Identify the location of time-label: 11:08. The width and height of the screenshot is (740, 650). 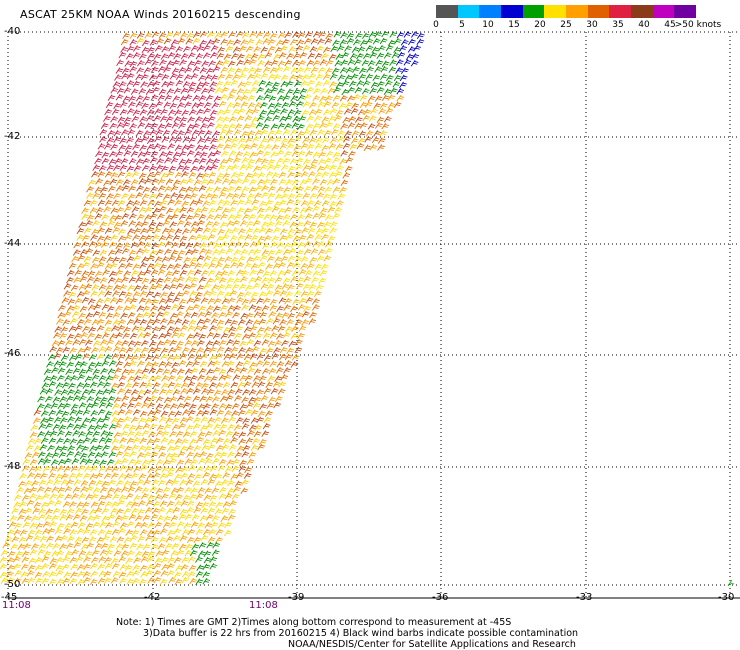
(16, 605).